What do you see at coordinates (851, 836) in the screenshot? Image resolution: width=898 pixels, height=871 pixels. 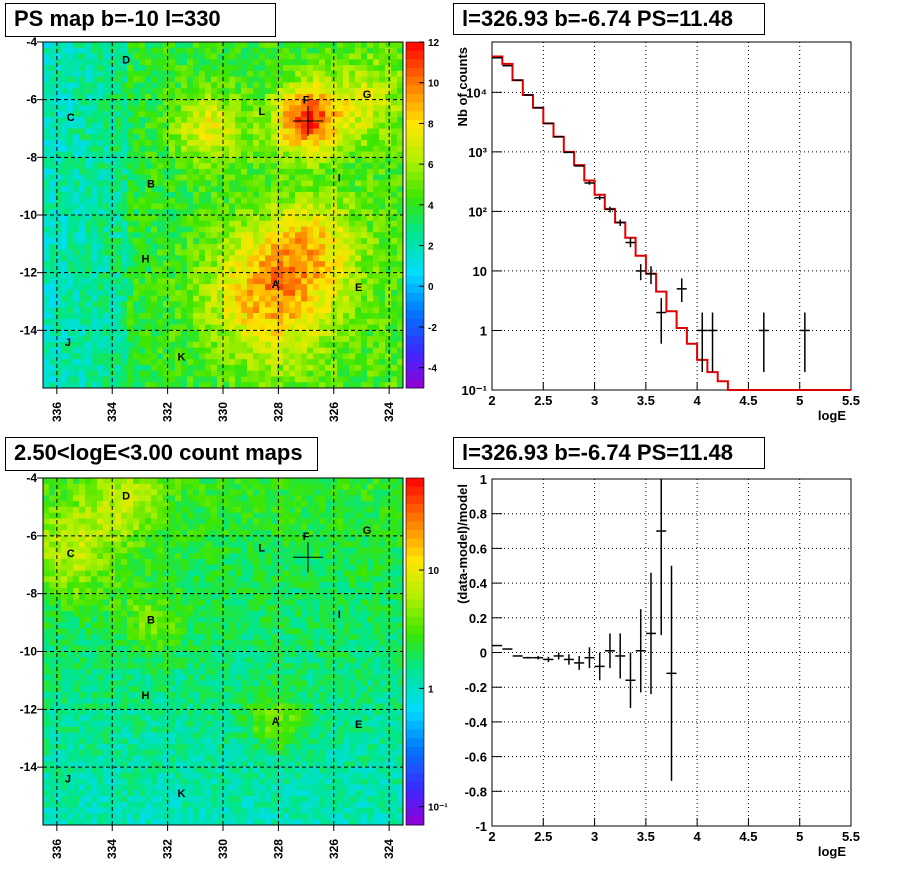 I see `x-tick-label: 5.5` at bounding box center [851, 836].